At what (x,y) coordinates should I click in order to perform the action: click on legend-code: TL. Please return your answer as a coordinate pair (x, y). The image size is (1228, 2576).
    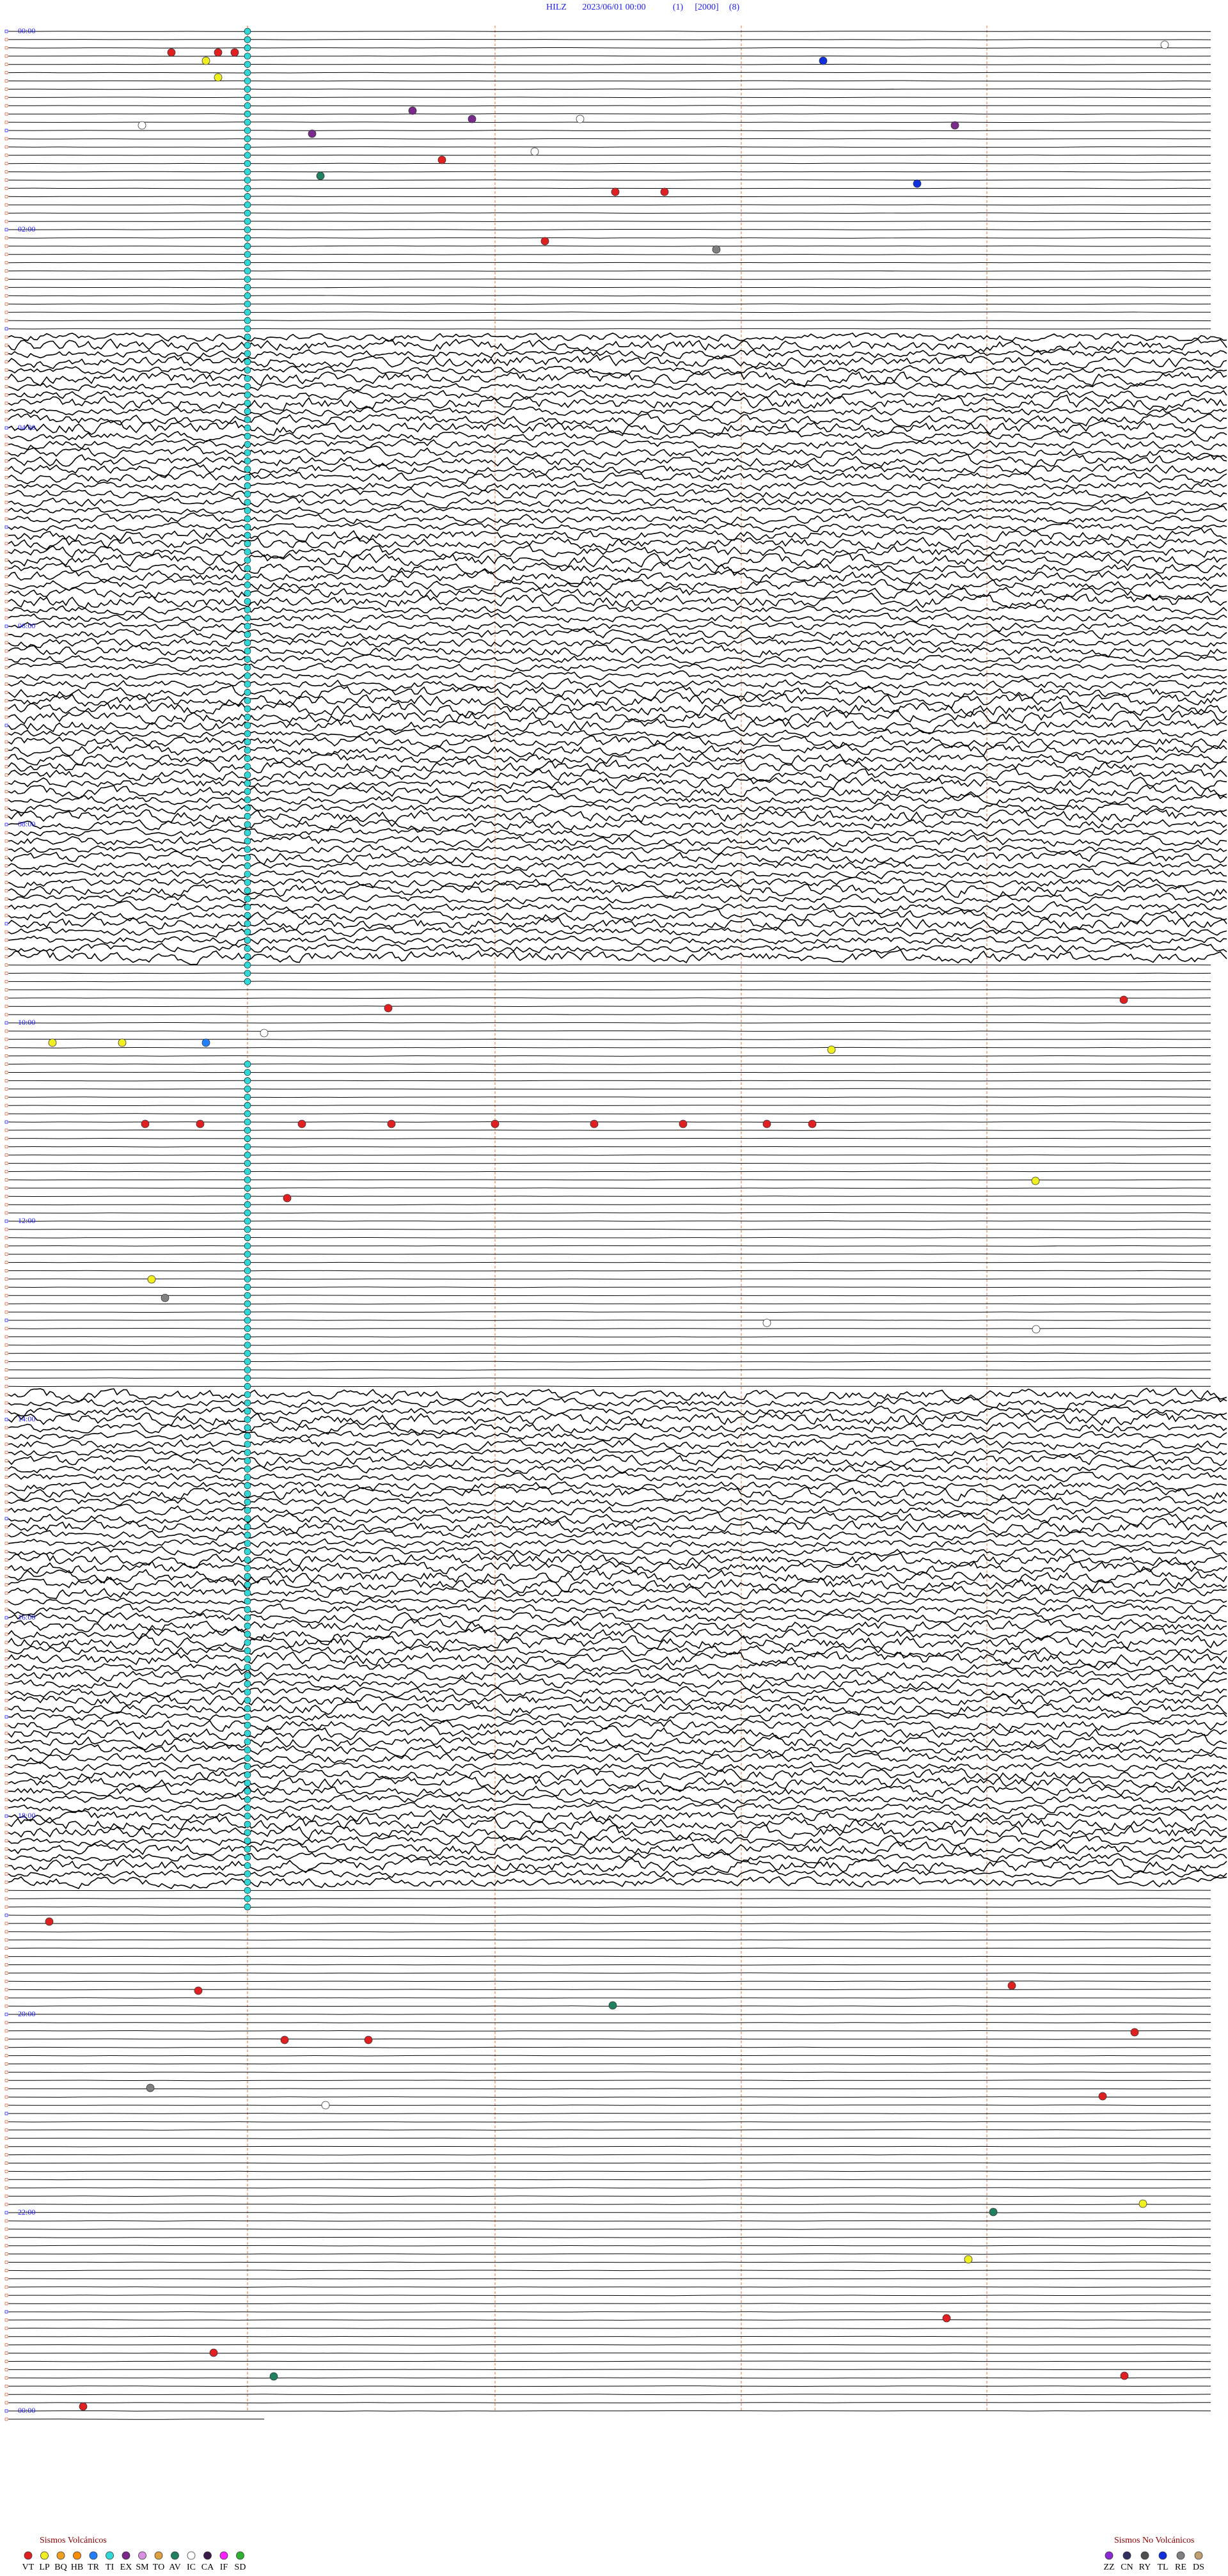
    Looking at the image, I should click on (1162, 2567).